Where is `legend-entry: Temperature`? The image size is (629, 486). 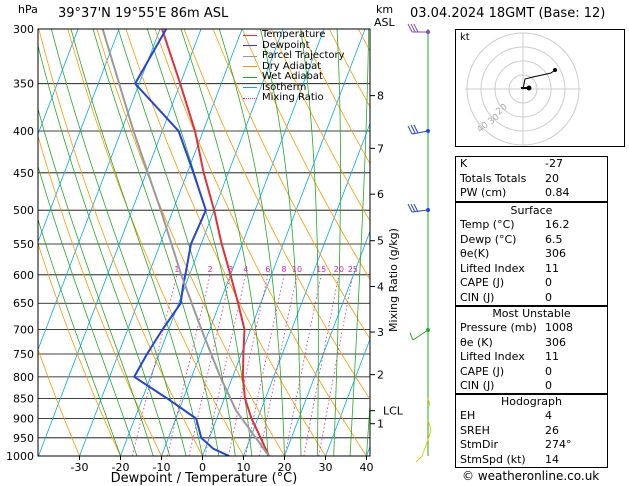
legend-entry: Temperature is located at coordinates (294, 35).